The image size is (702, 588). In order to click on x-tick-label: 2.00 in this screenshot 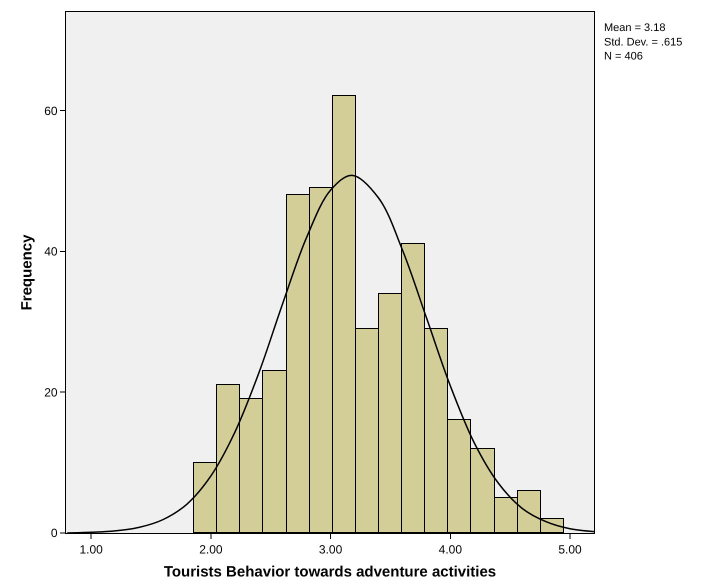, I will do `click(211, 549)`.